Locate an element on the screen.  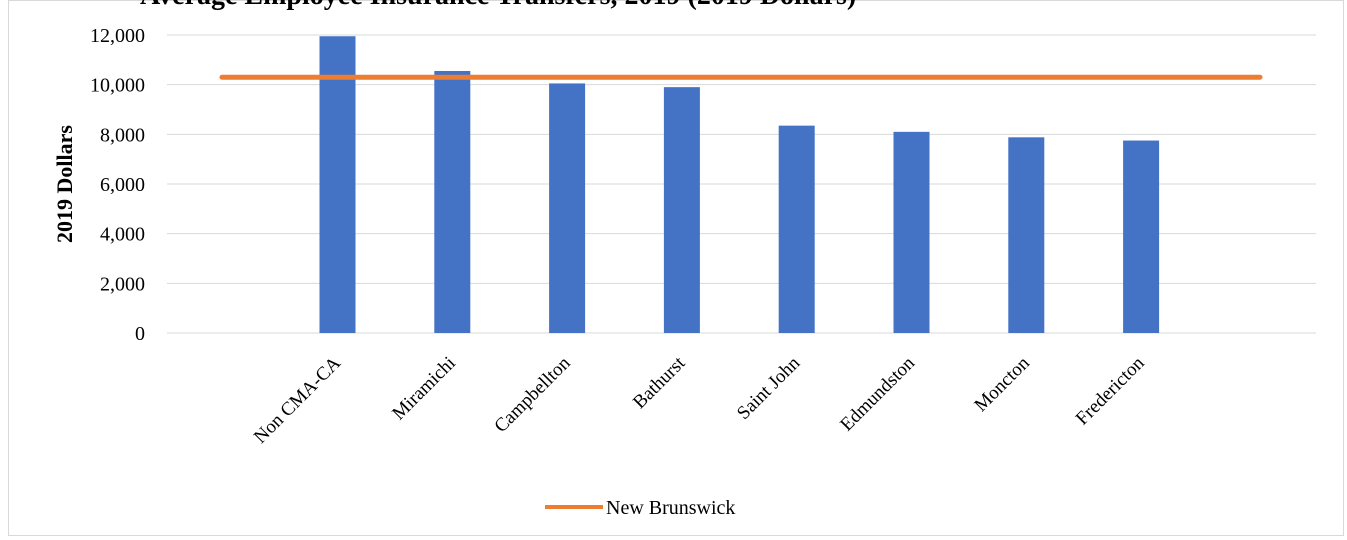
x-tick-label: Moncton is located at coordinates (1002, 384).